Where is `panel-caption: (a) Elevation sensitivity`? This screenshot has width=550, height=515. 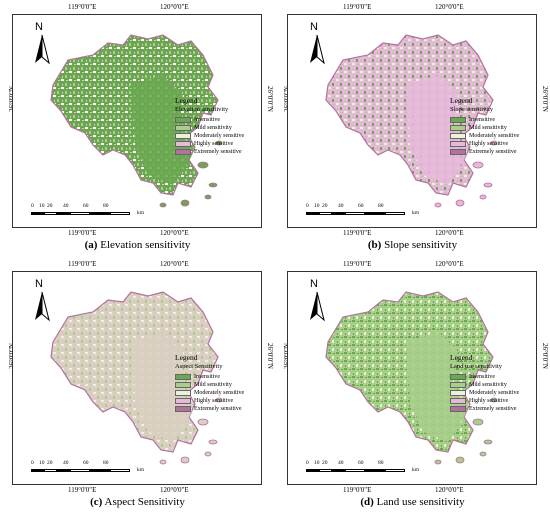 panel-caption: (a) Elevation sensitivity is located at coordinates (137, 245).